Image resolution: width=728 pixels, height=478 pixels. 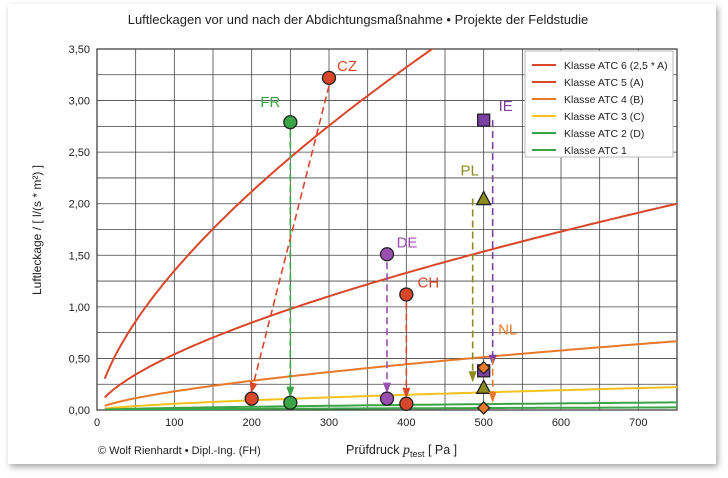 I want to click on project-de: DE, so click(x=398, y=320).